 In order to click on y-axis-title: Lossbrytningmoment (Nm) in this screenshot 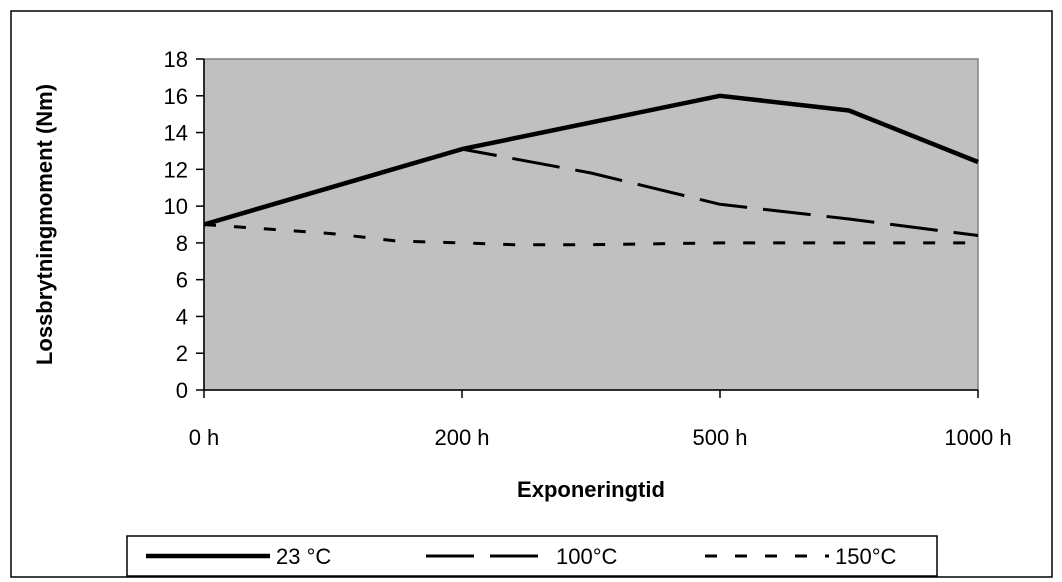, I will do `click(44, 224)`.